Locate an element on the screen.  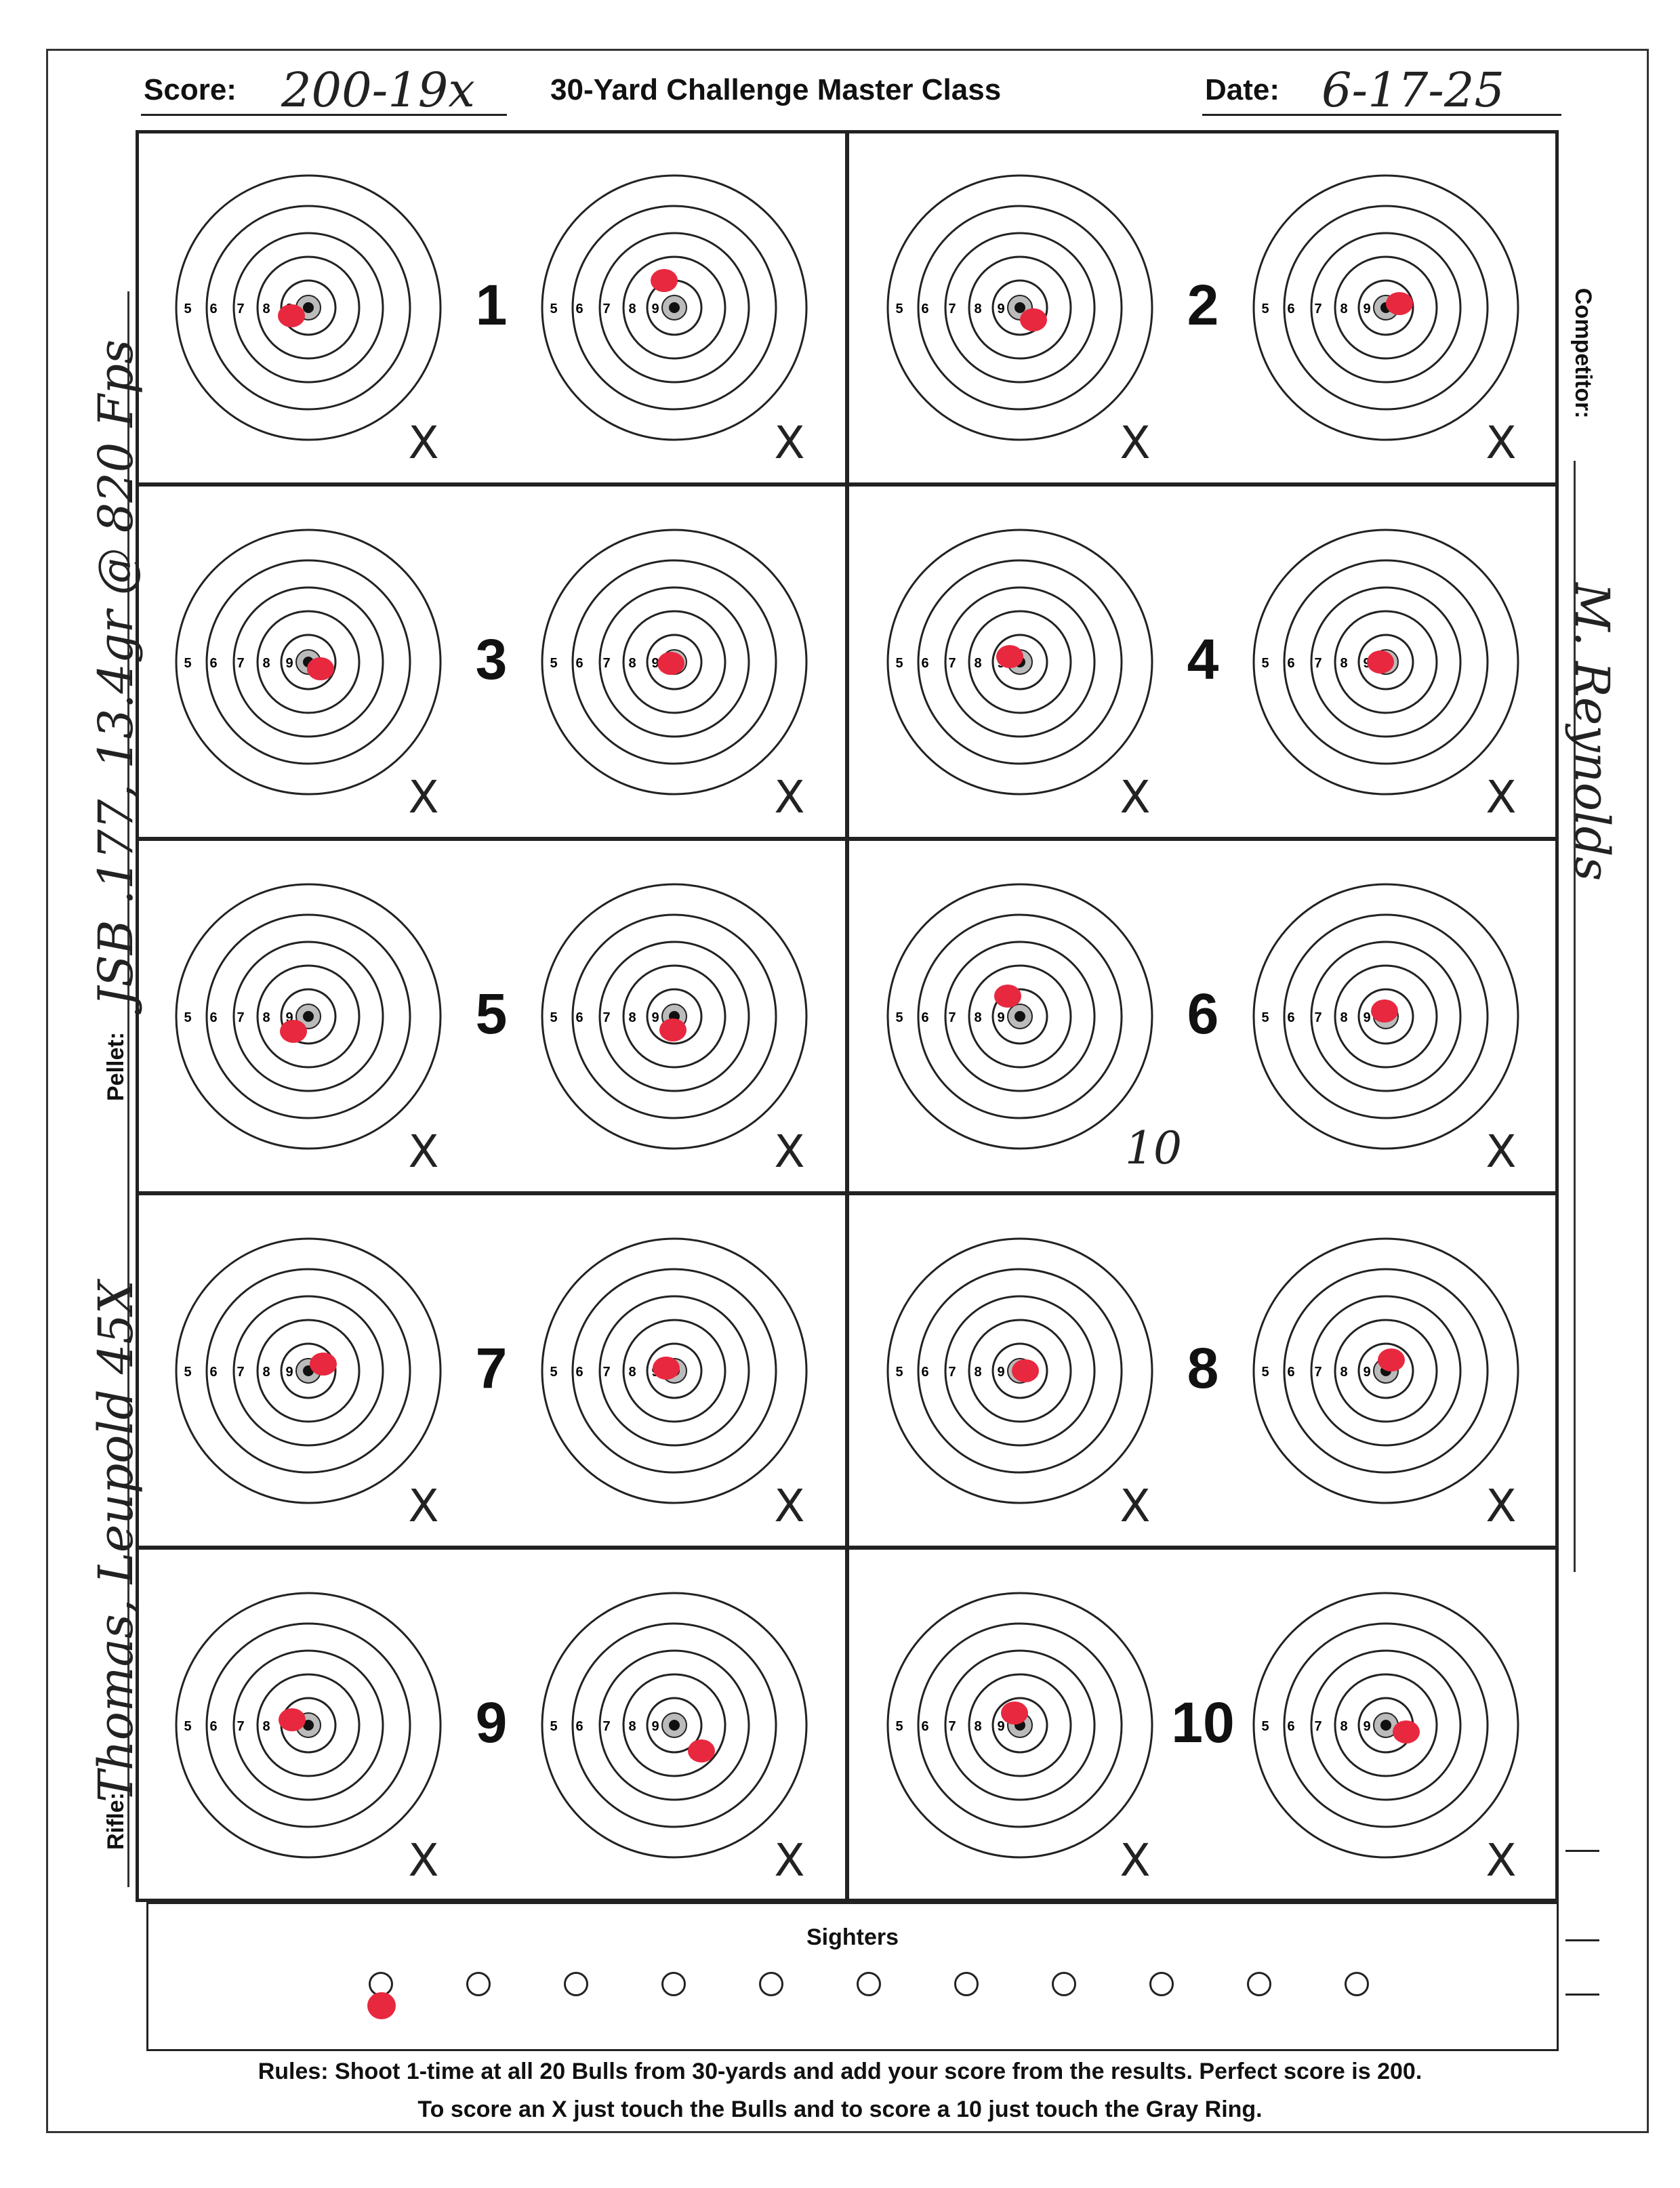
right-side-line is located at coordinates (1575, 1016).